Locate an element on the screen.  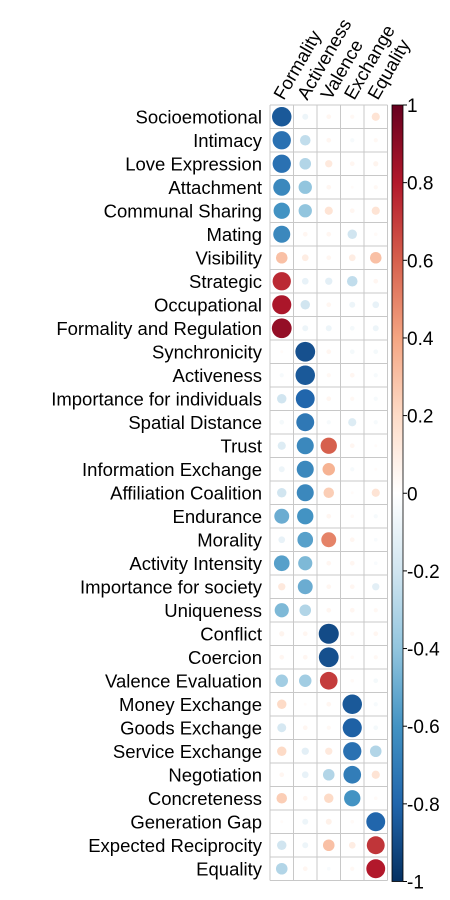
row-label: Negotiation is located at coordinates (215, 774).